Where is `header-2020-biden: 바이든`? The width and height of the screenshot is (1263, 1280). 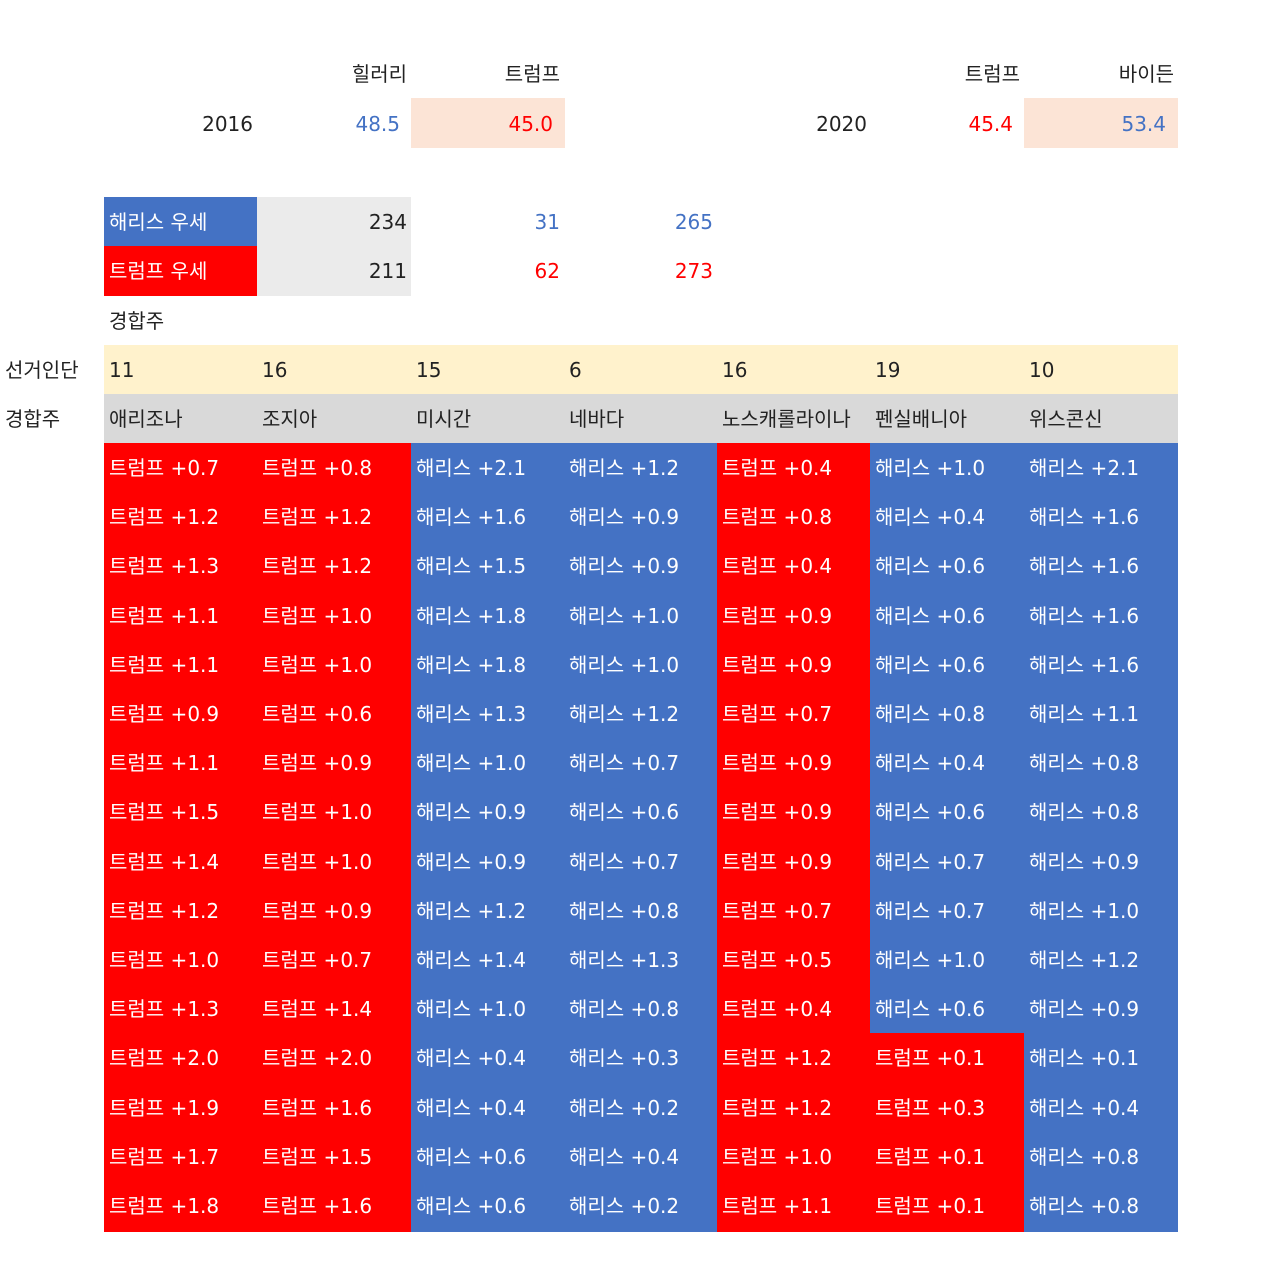
header-2020-biden: 바이든 is located at coordinates (1146, 74).